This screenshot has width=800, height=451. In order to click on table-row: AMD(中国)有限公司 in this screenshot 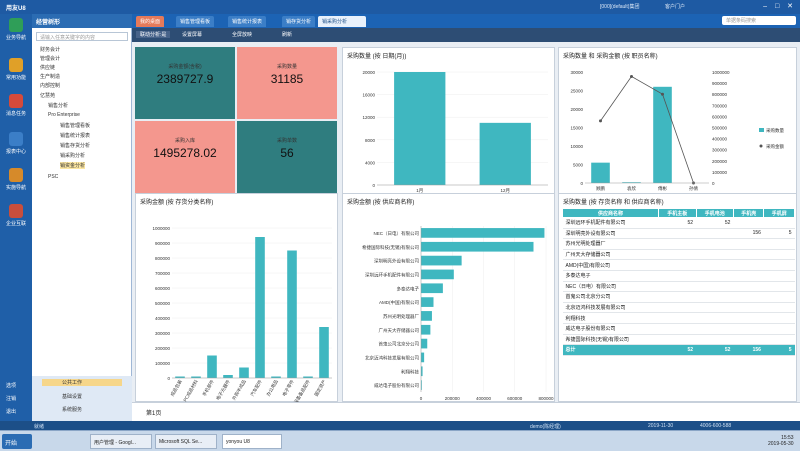, I will do `click(678, 265)`.